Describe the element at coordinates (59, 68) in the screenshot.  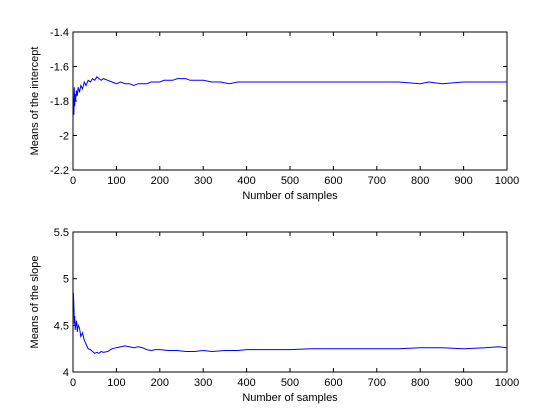
I see `y-tick-label: -1.6` at that location.